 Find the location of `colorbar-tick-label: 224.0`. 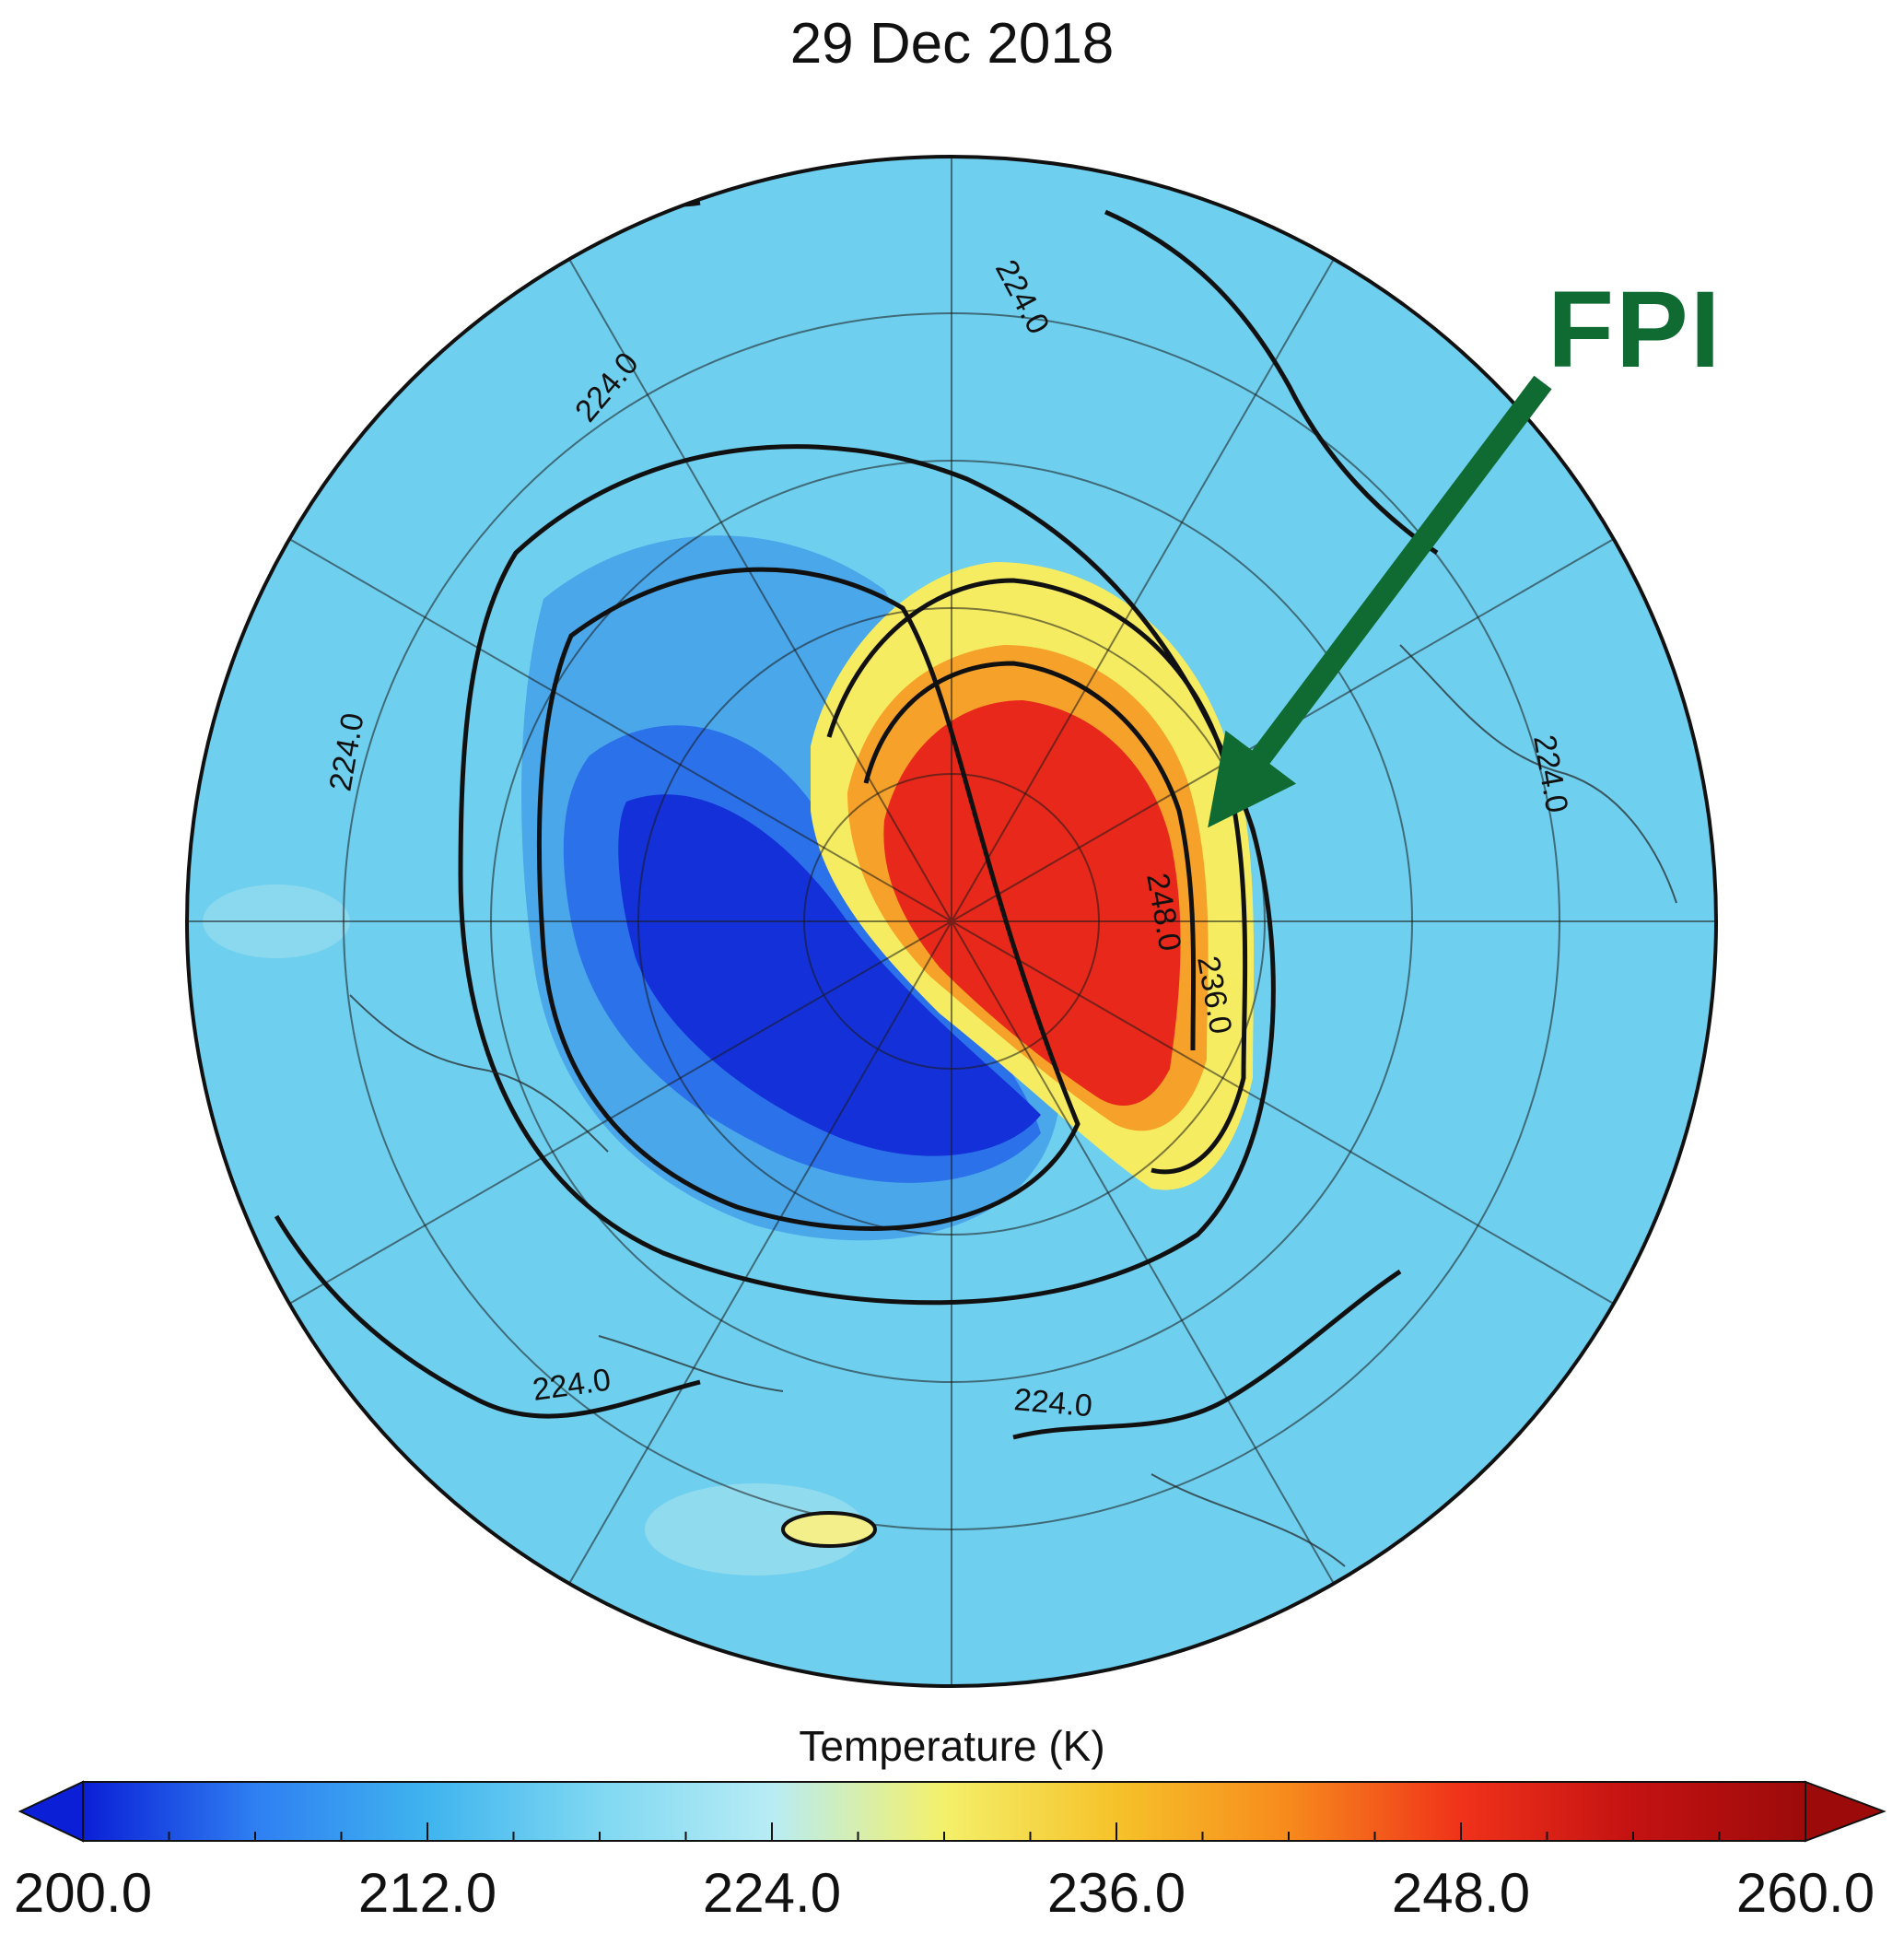

colorbar-tick-label: 224.0 is located at coordinates (772, 1893).